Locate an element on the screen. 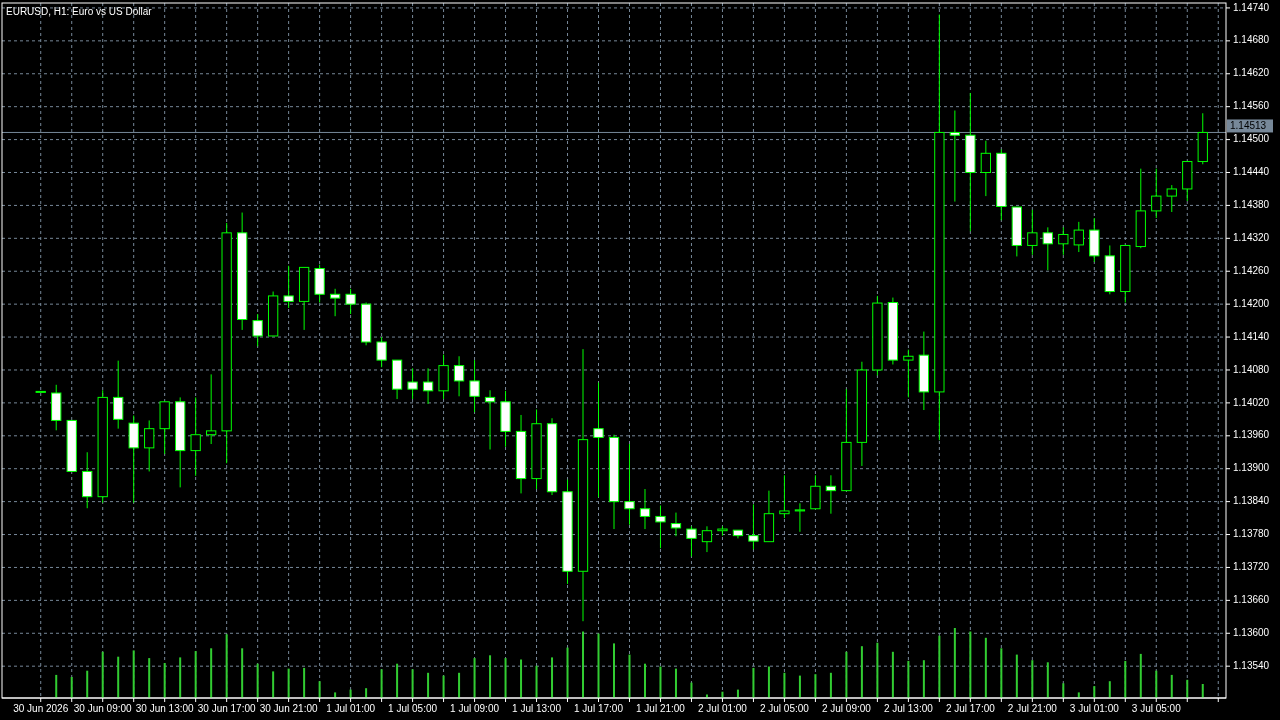  y-tick-label: 1.14260 is located at coordinates (1251, 270).